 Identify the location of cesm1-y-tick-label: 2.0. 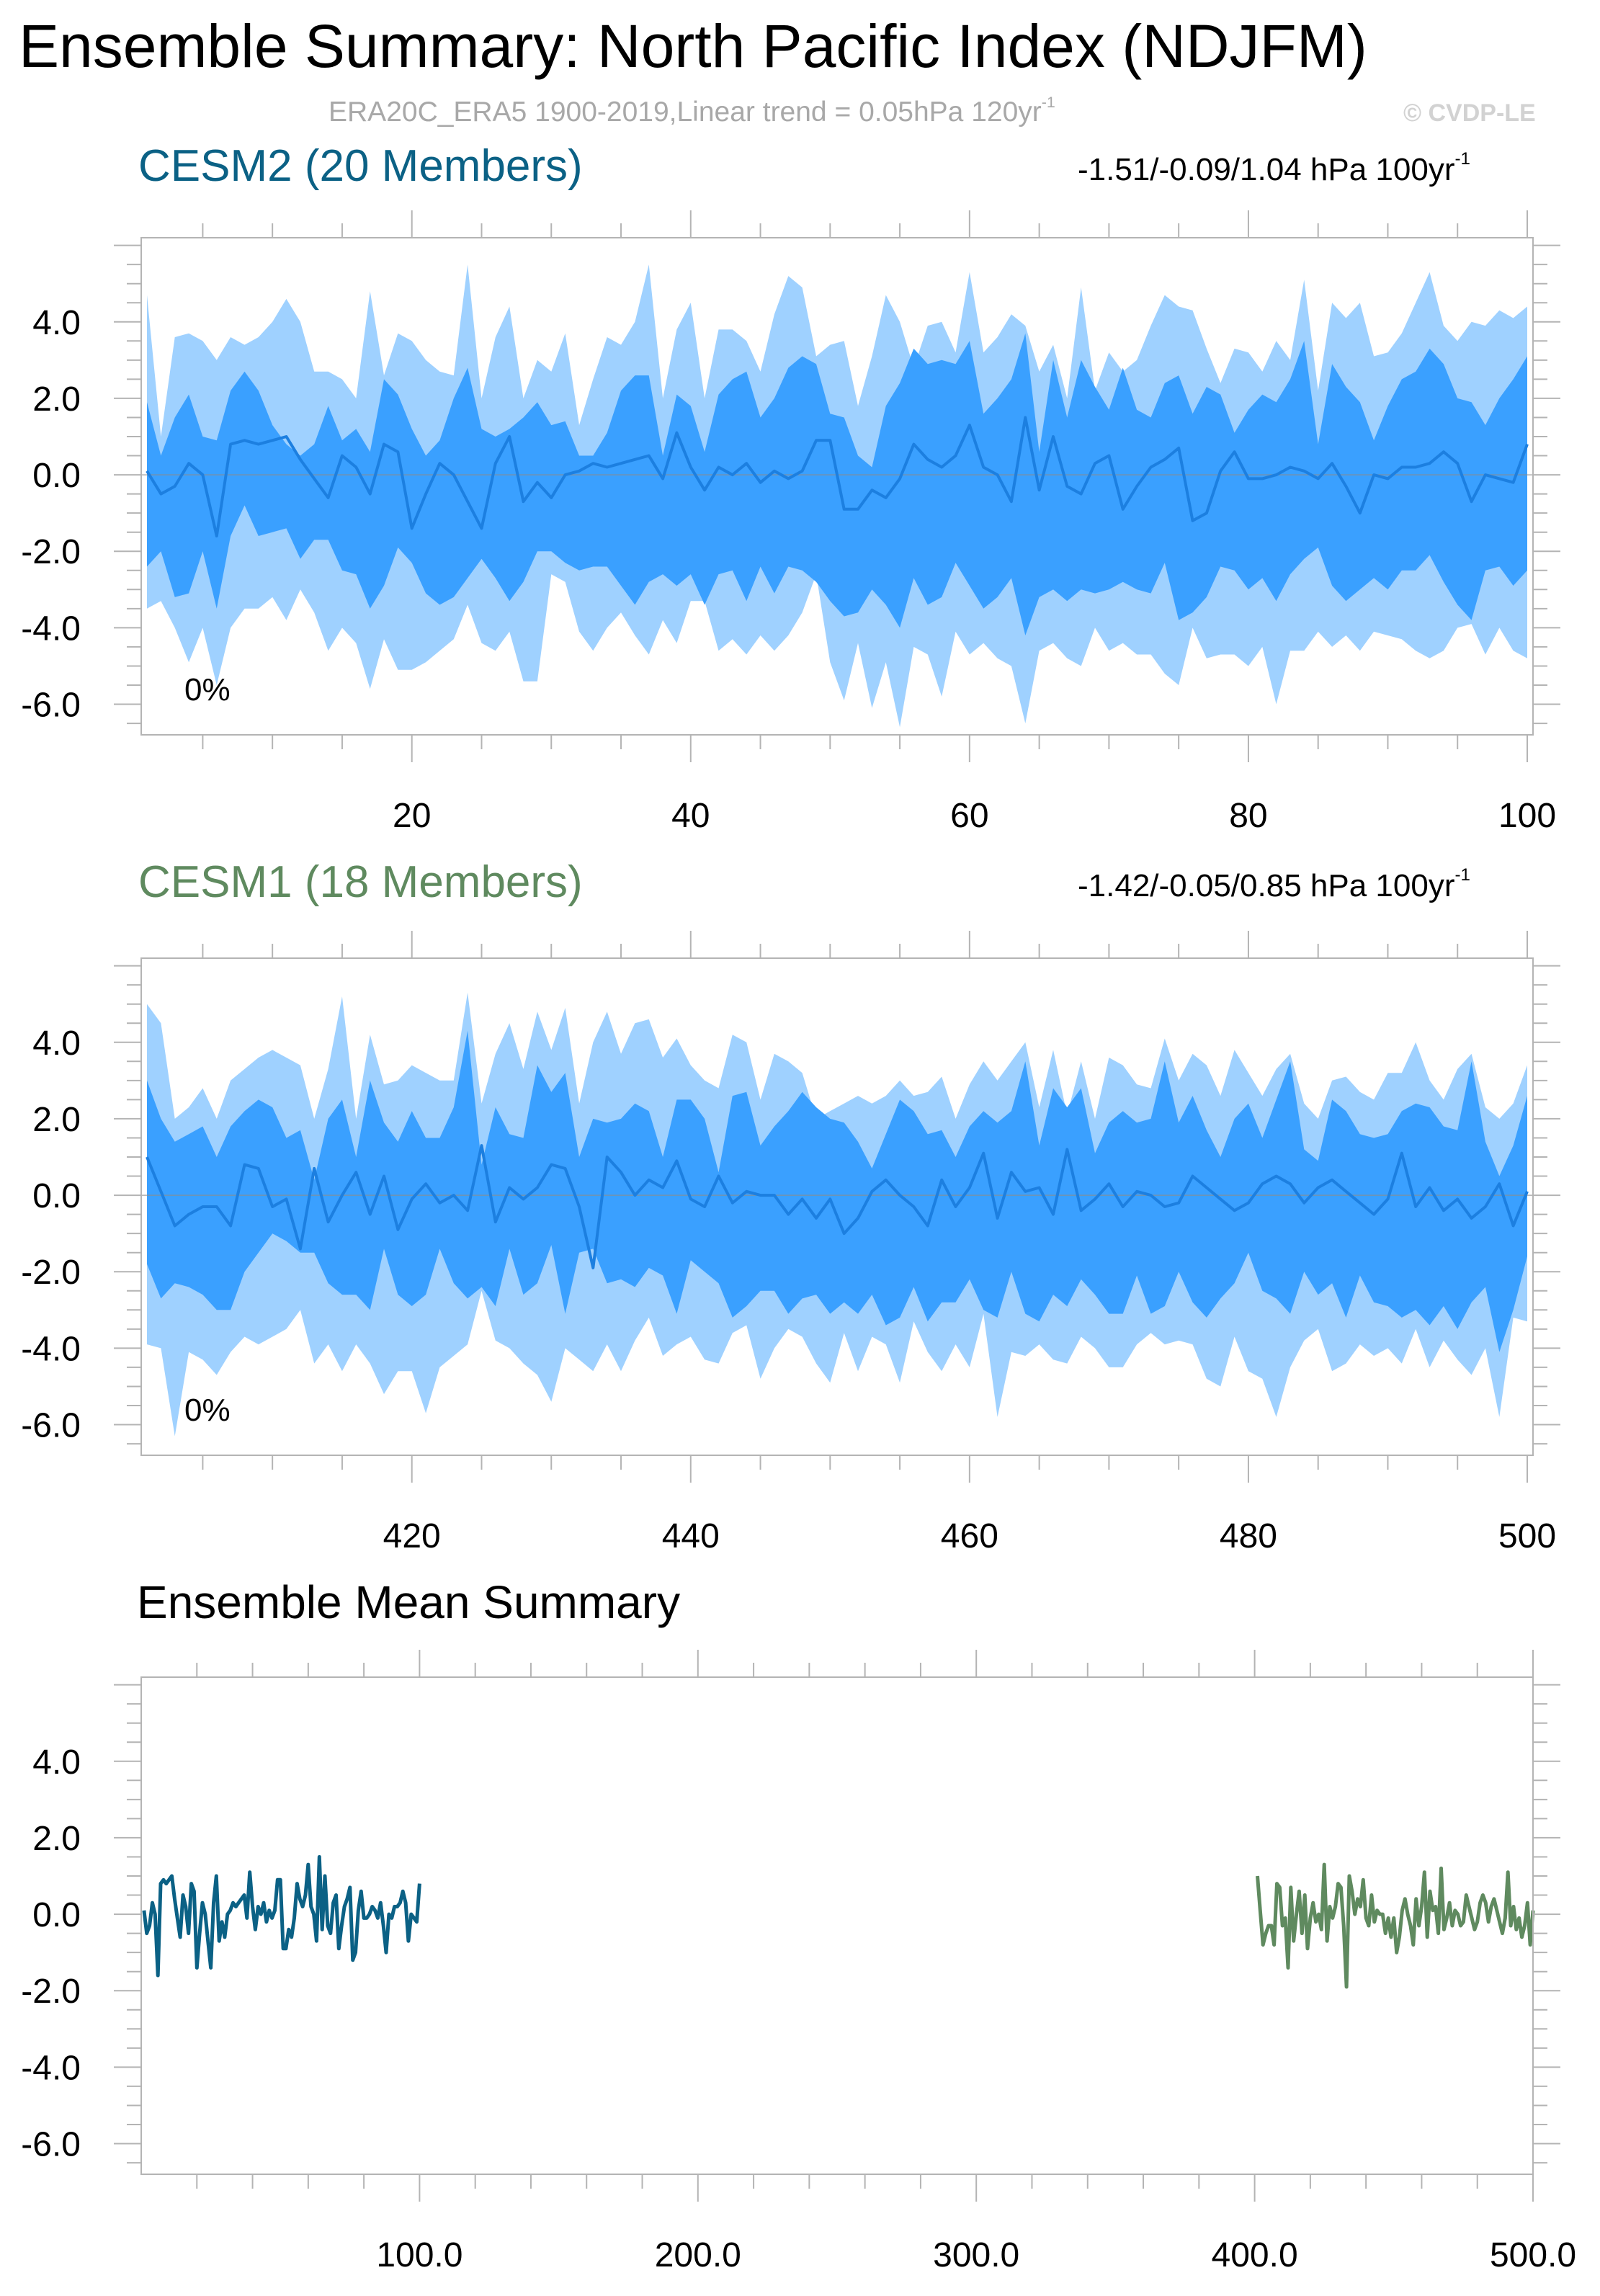
(57, 1120).